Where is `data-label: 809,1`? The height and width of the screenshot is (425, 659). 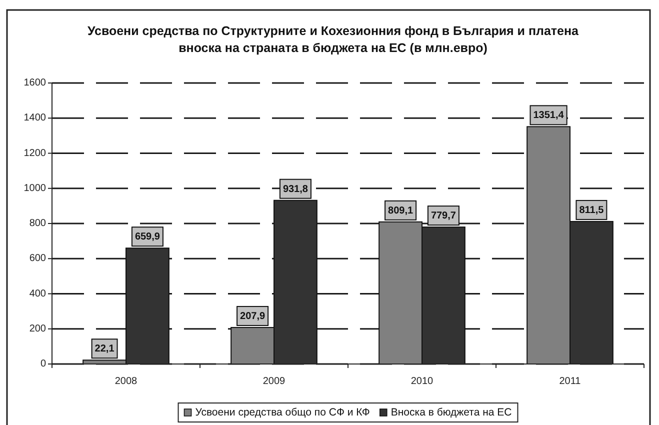
data-label: 809,1 is located at coordinates (401, 210).